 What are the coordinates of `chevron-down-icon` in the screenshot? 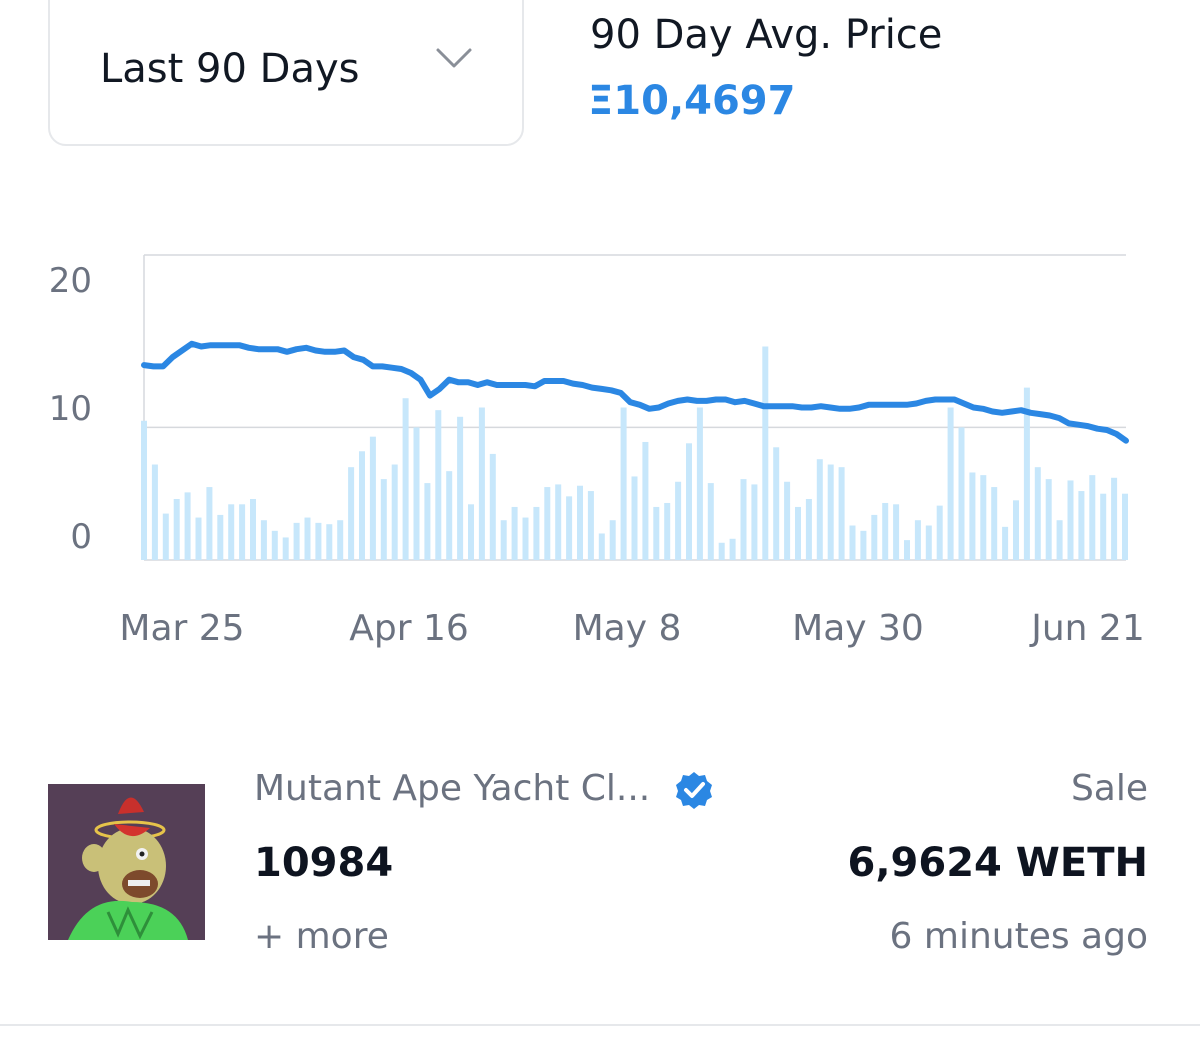 It's located at (454, 58).